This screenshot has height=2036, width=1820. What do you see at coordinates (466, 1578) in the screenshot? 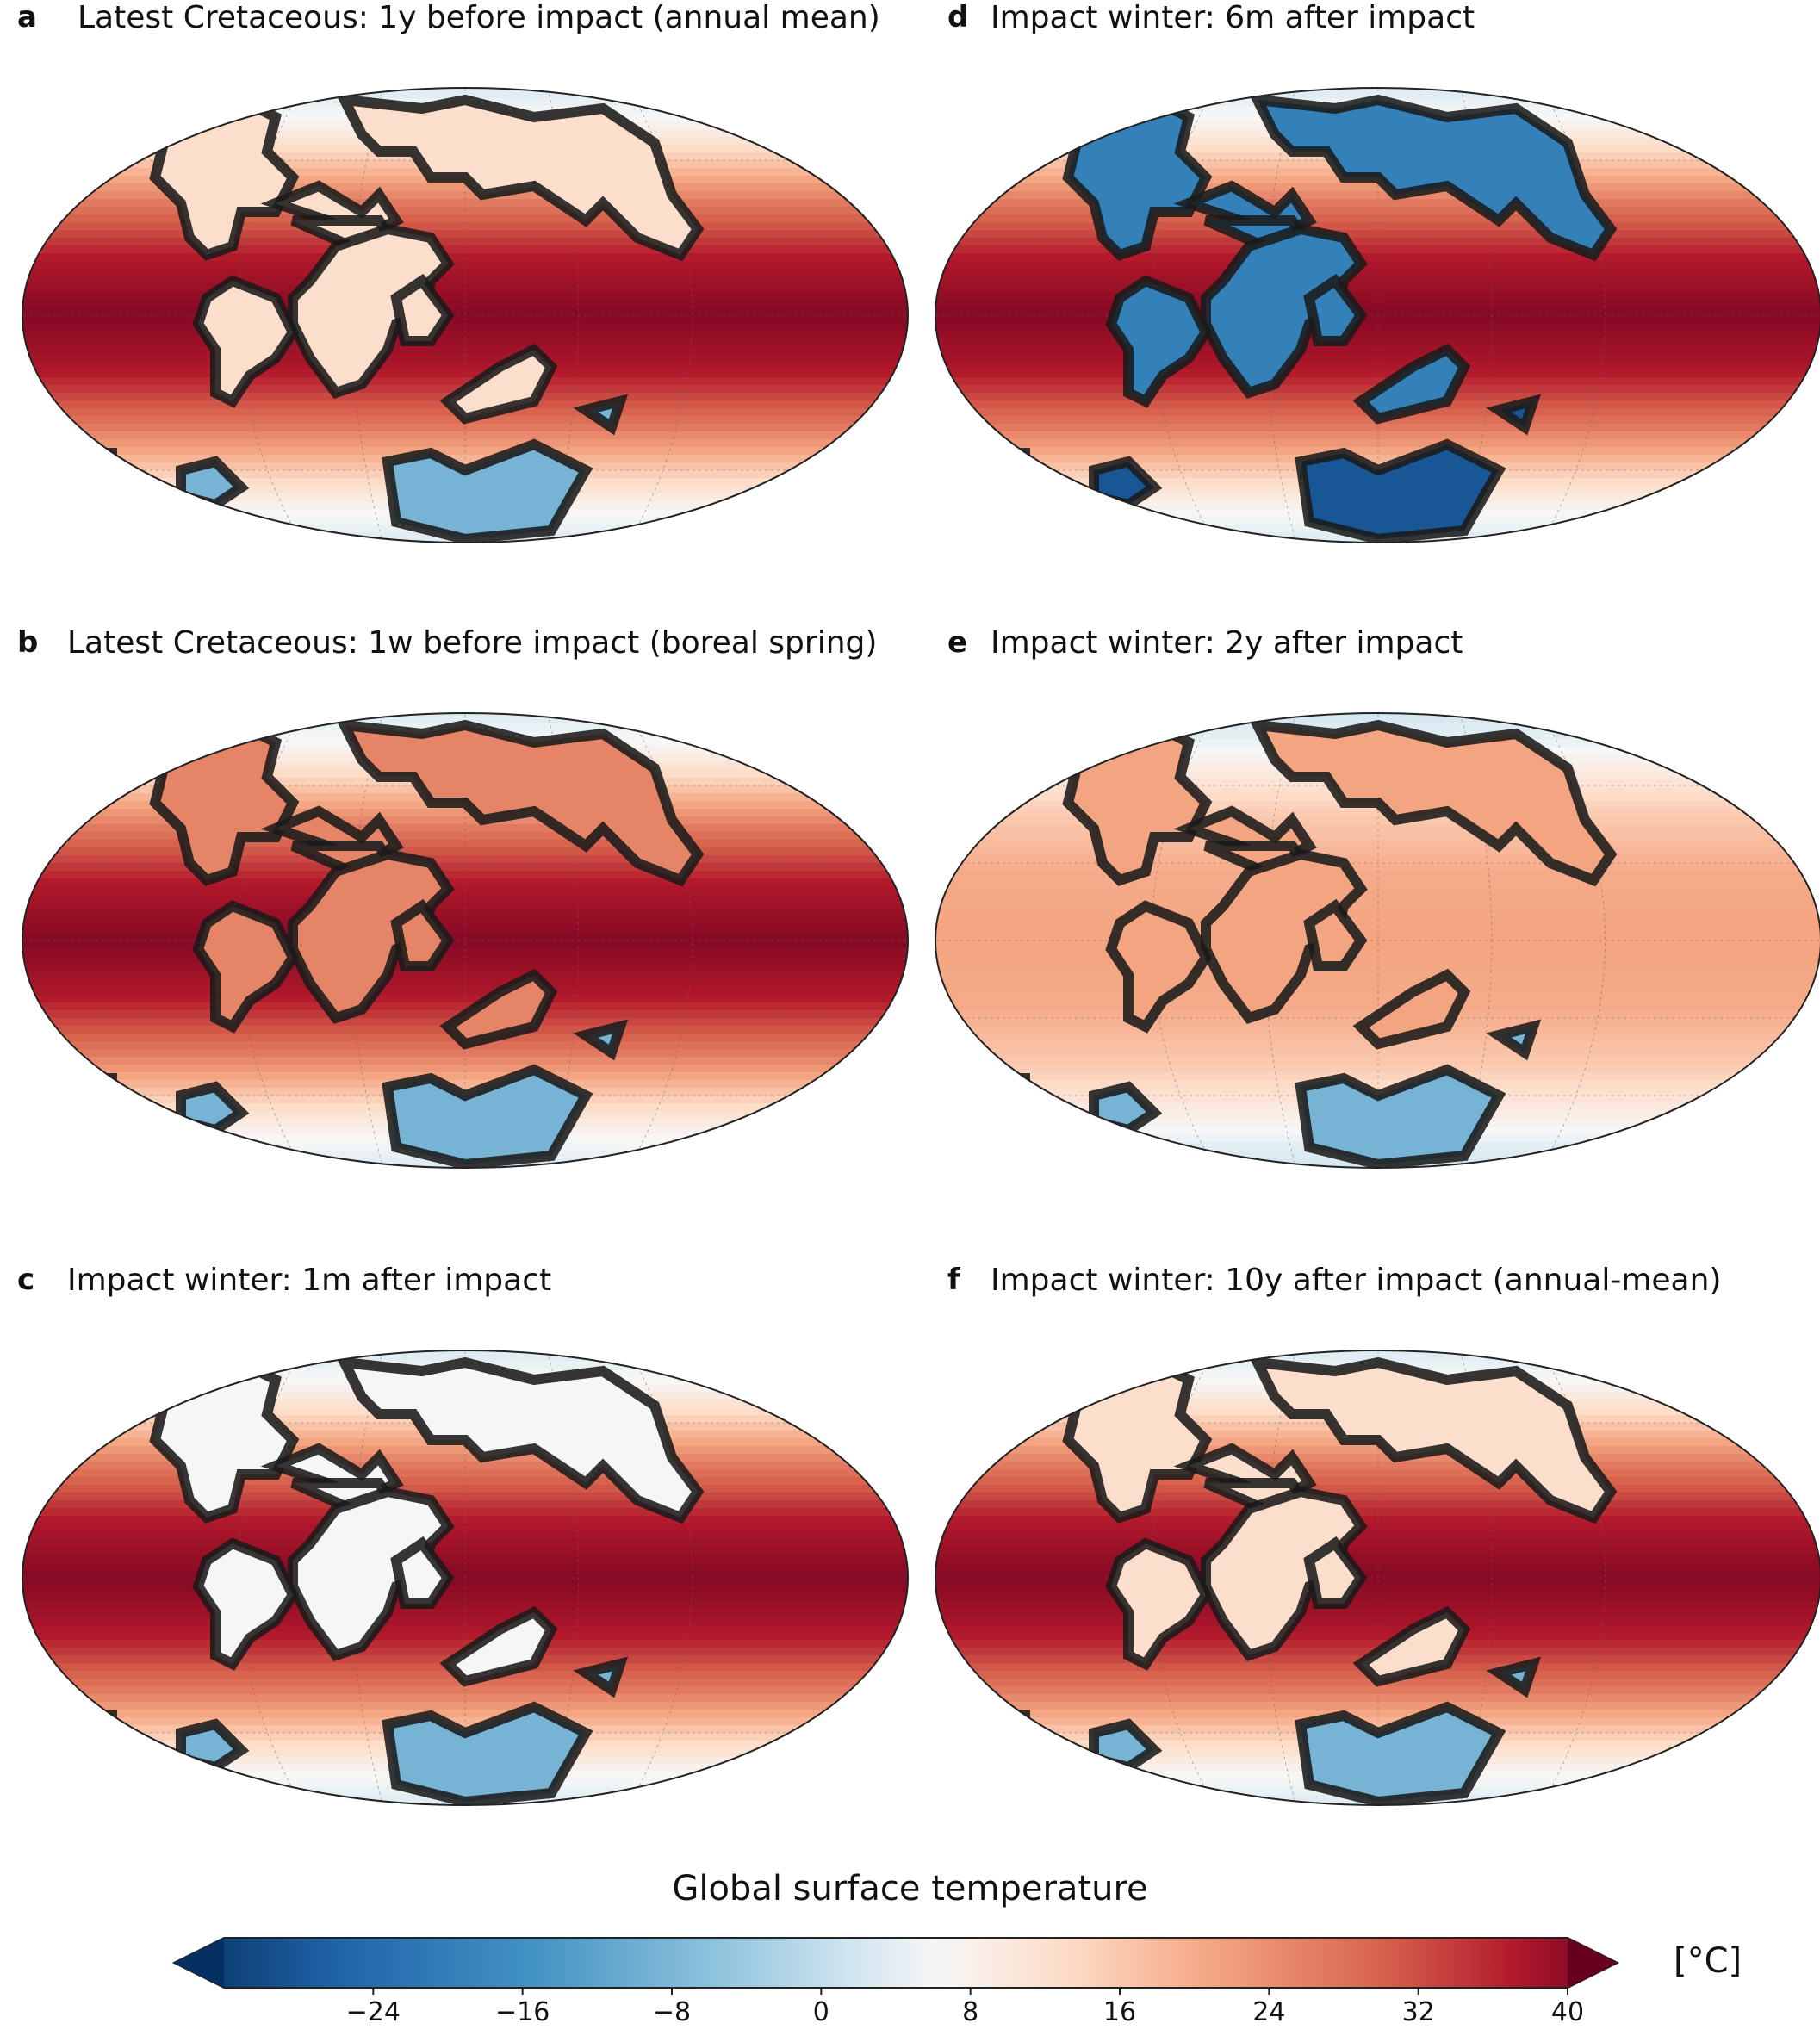
I see `map-c` at bounding box center [466, 1578].